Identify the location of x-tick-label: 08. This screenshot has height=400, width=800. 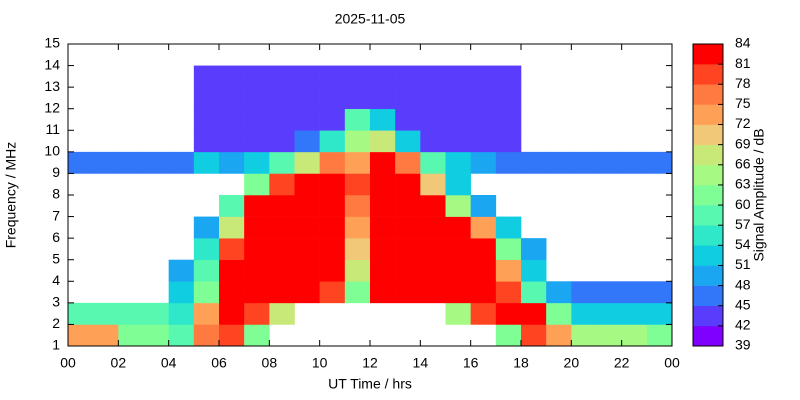
(270, 363).